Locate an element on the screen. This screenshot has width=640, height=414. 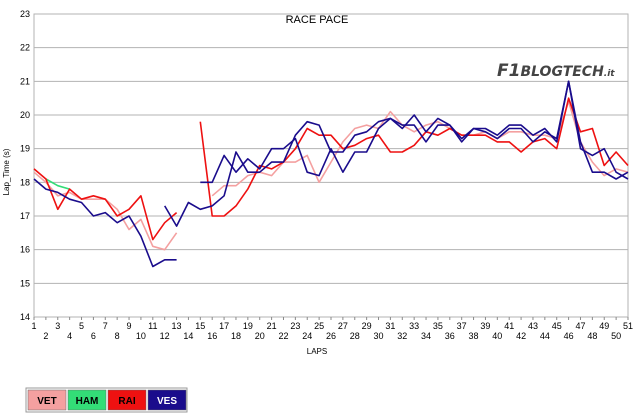
x-tick-label: 19 is located at coordinates (248, 326).